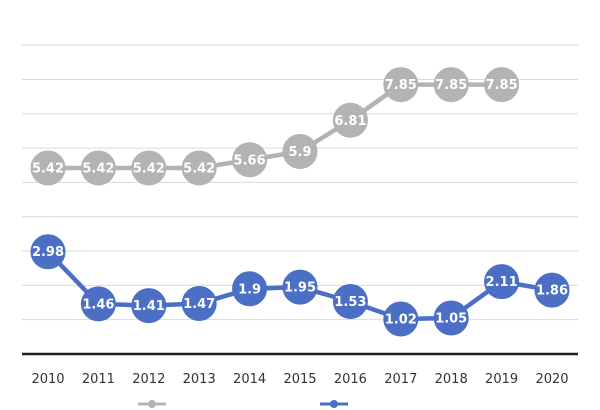  I want to click on x-tick-label: 2015, so click(299, 379).